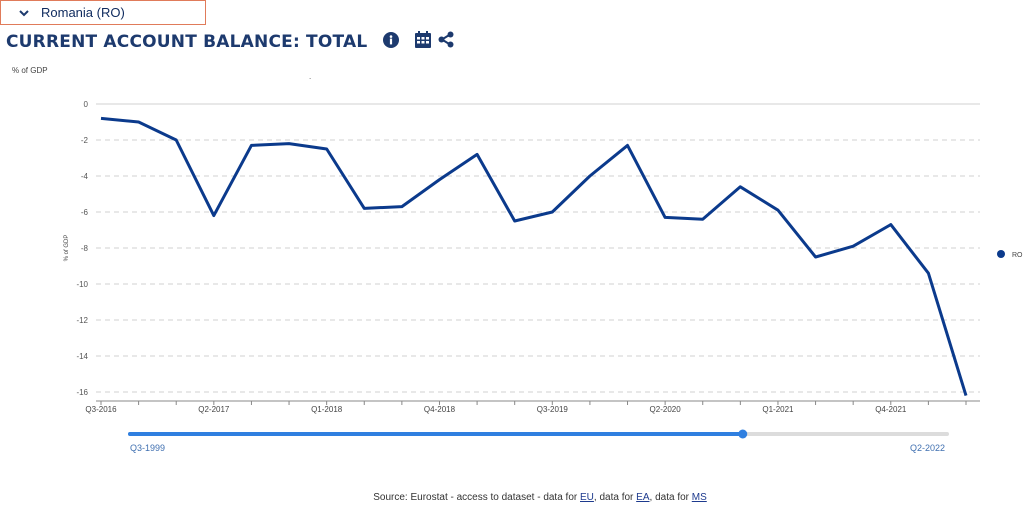  Describe the element at coordinates (86, 104) in the screenshot. I see `y-tick-label: 0` at that location.